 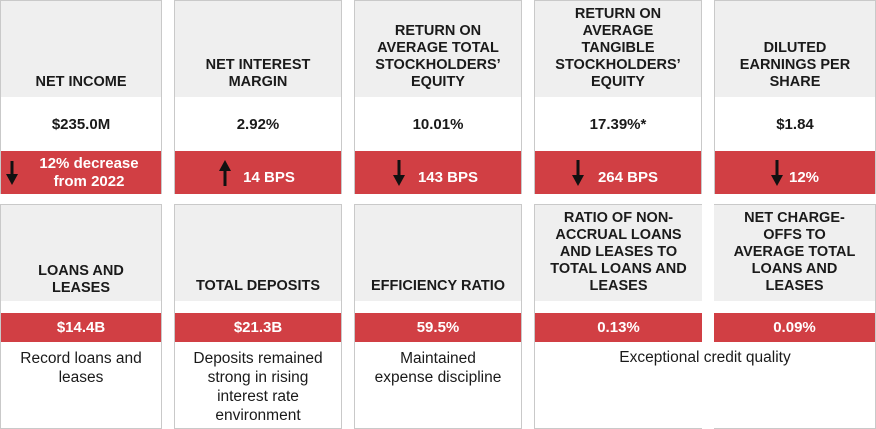 I want to click on change-bar: 14 BPS, so click(x=258, y=172).